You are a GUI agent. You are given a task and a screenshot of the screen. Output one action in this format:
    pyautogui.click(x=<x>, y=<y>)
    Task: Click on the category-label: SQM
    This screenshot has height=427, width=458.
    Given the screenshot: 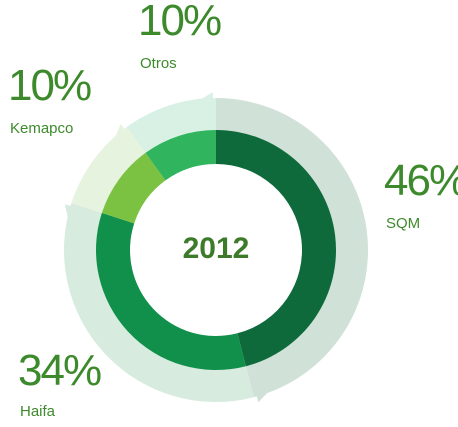 What is the action you would take?
    pyautogui.click(x=403, y=223)
    